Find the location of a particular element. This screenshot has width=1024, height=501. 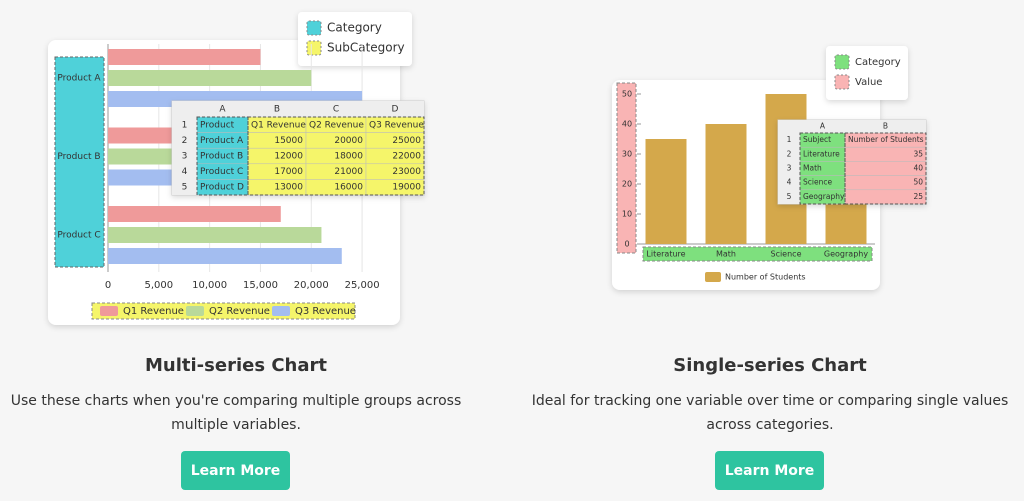

y-tick-label: Product A is located at coordinates (79, 79).